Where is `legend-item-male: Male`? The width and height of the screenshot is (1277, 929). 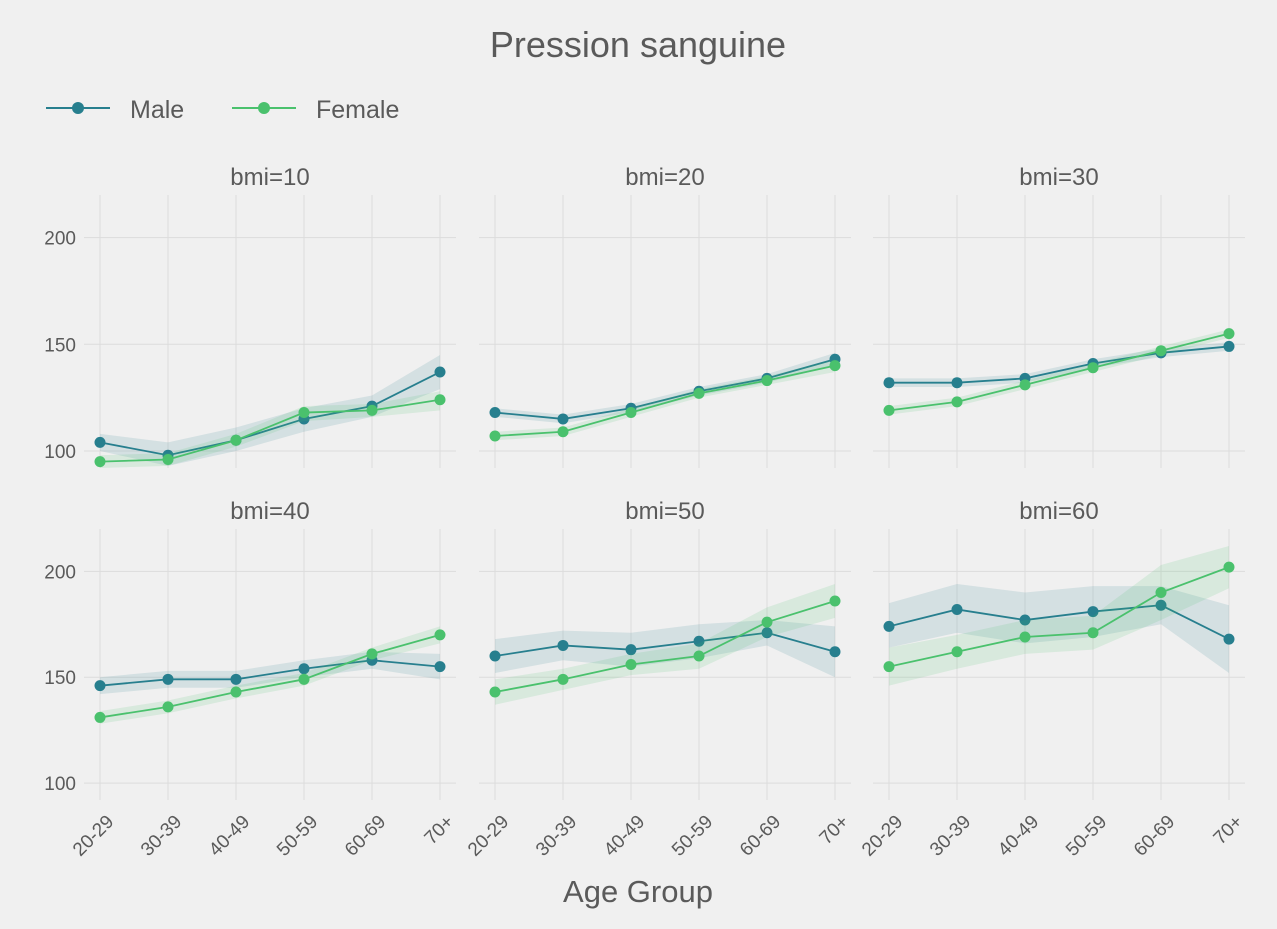
legend-item-male: Male is located at coordinates (115, 110).